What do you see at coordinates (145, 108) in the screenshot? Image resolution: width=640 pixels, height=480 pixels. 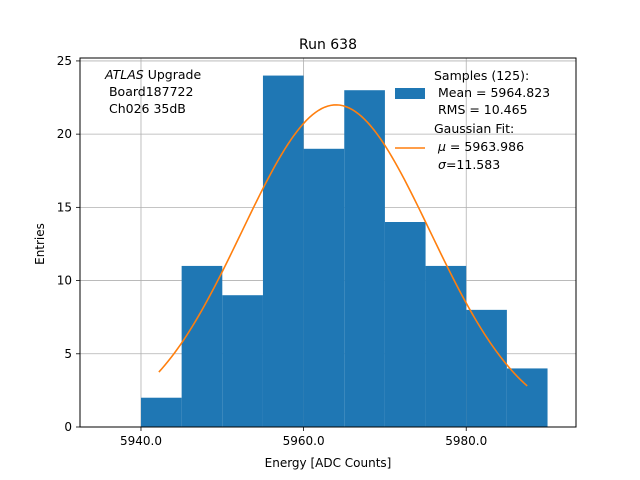 I see `annotation-channel: Ch026 35dB` at bounding box center [145, 108].